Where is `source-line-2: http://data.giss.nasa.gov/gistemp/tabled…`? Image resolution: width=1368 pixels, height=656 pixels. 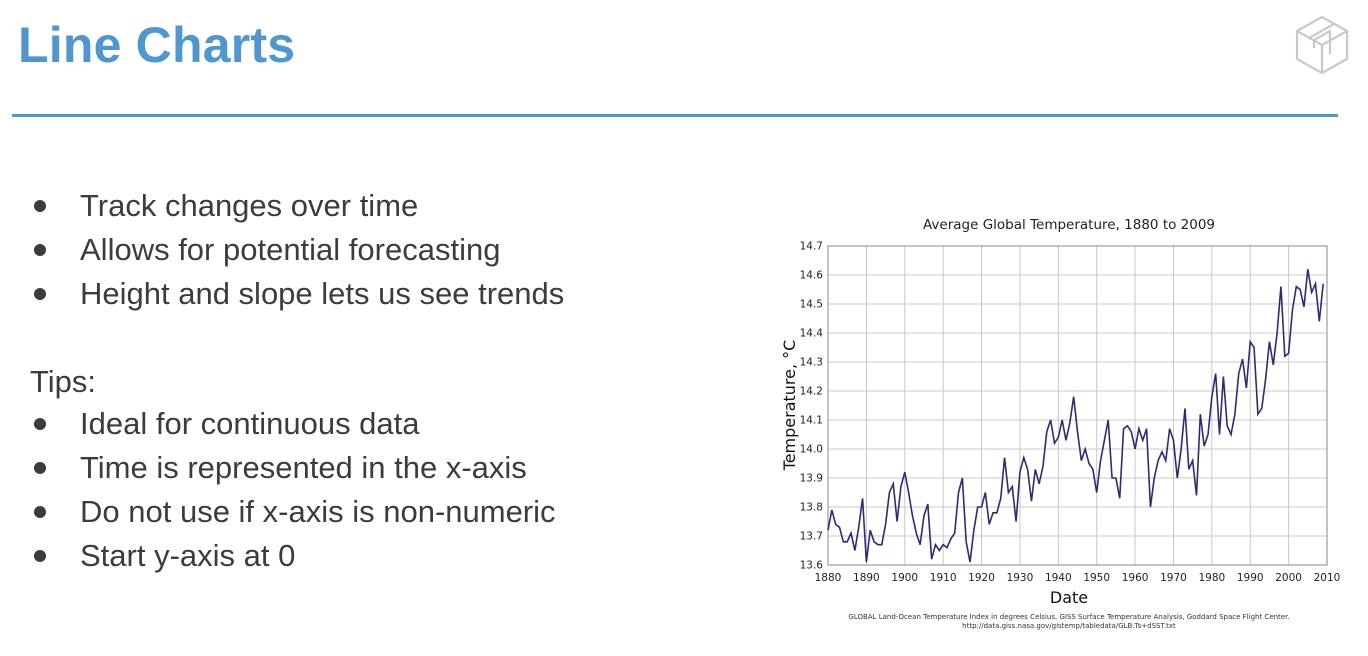
source-line-2: http://data.giss.nasa.gov/gistemp/tabled… is located at coordinates (1069, 626).